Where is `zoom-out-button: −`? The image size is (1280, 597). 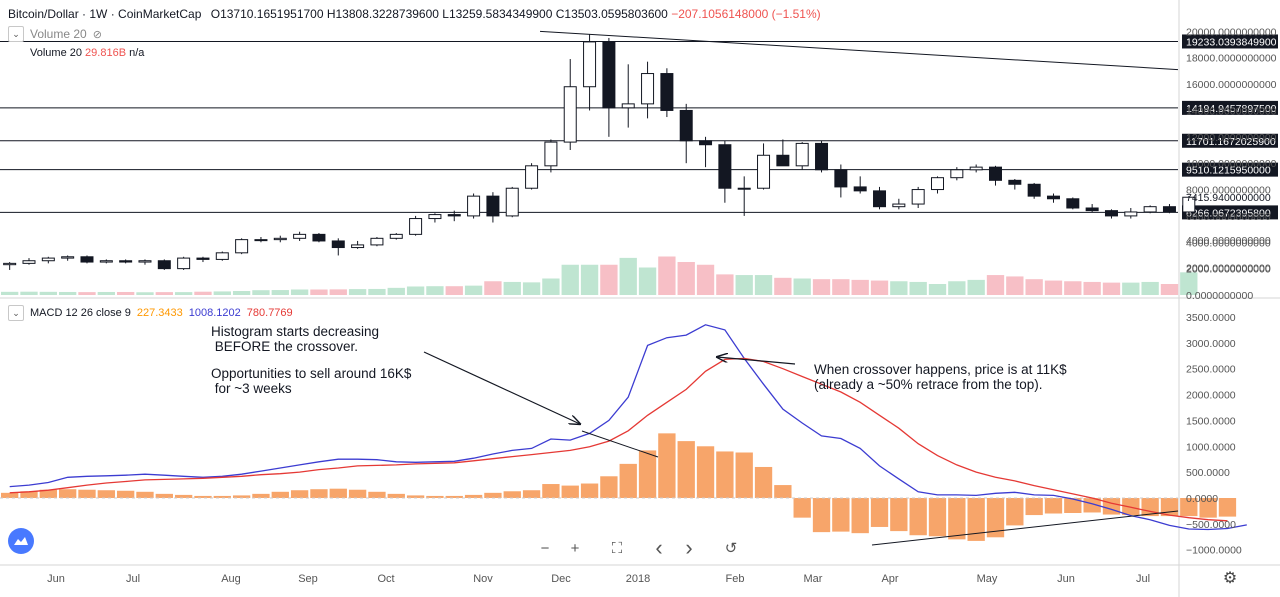
zoom-out-button: − is located at coordinates (545, 548).